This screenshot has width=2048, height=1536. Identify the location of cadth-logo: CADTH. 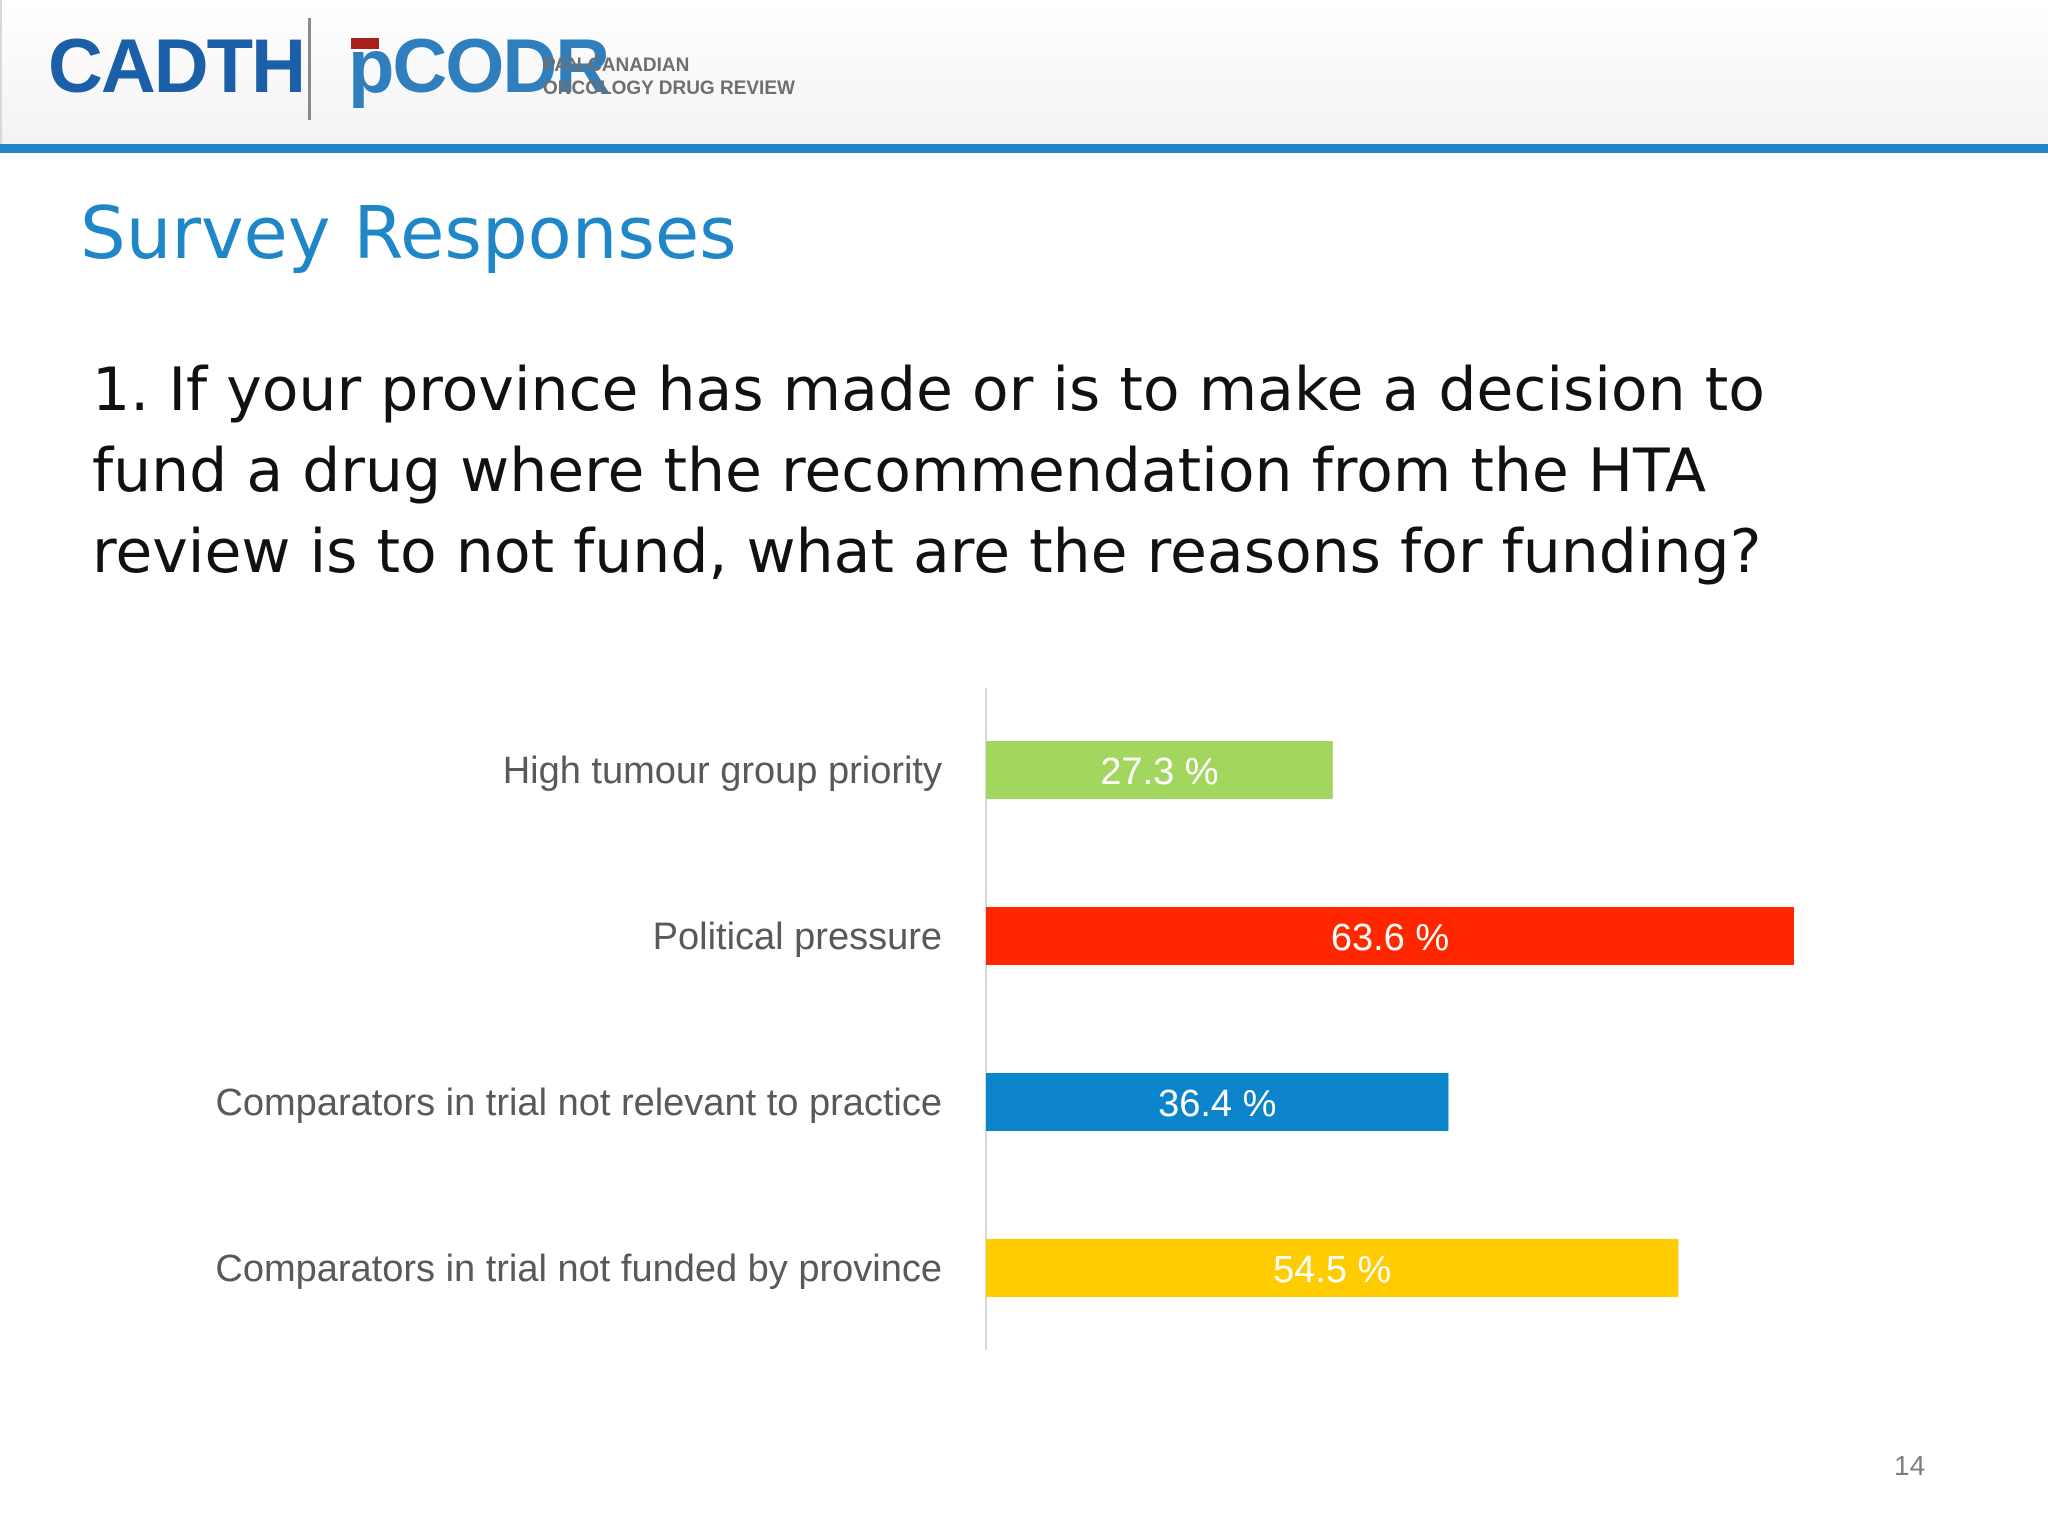
(177, 66).